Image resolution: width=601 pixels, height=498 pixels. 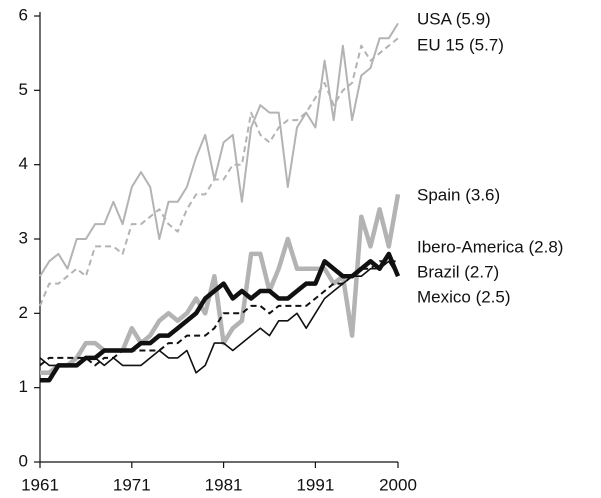 What do you see at coordinates (40, 484) in the screenshot?
I see `x-tick-label: 1961` at bounding box center [40, 484].